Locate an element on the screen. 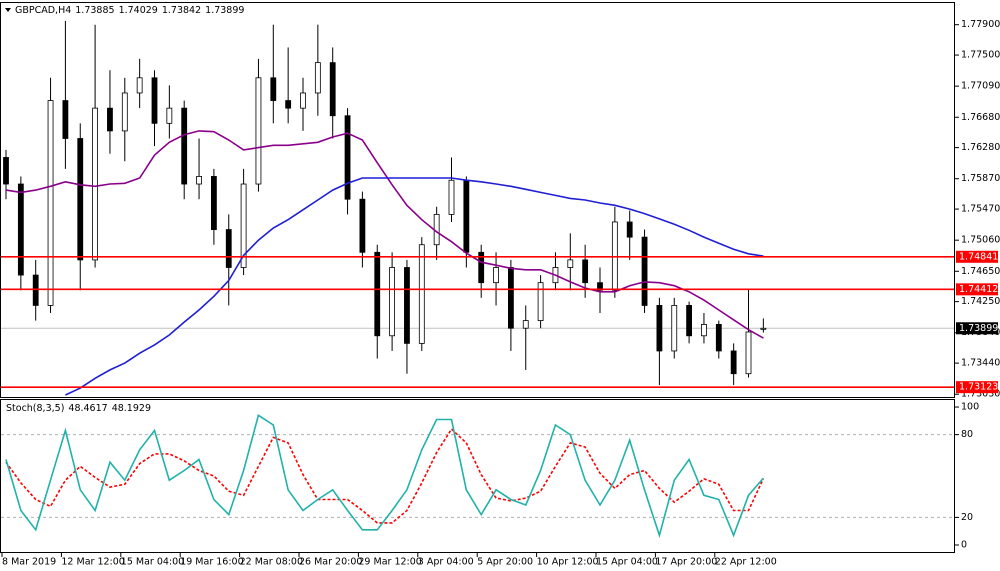 Image resolution: width=1000 pixels, height=571 pixels. y-tick-label: 1.74650 is located at coordinates (980, 271).